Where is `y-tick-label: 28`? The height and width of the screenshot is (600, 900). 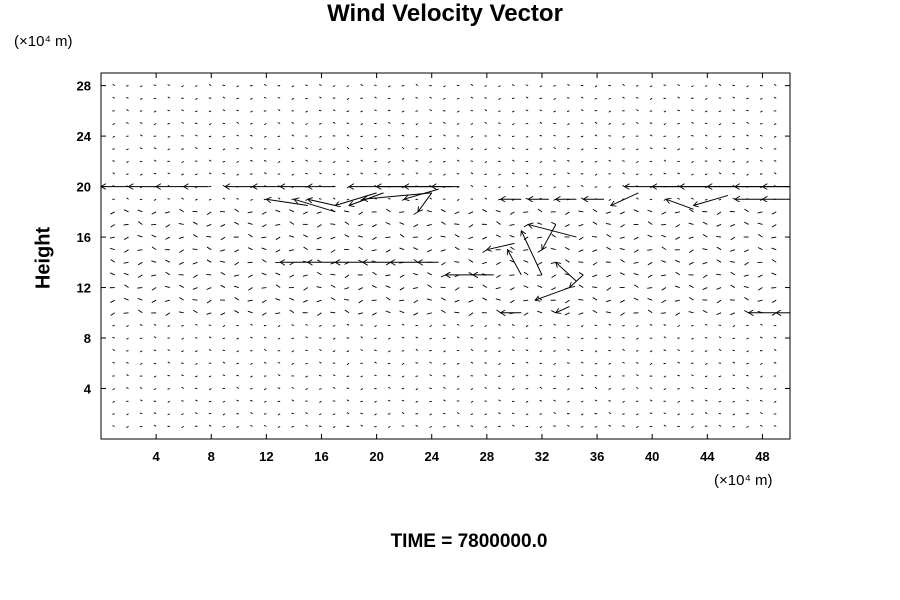 y-tick-label: 28 is located at coordinates (84, 86).